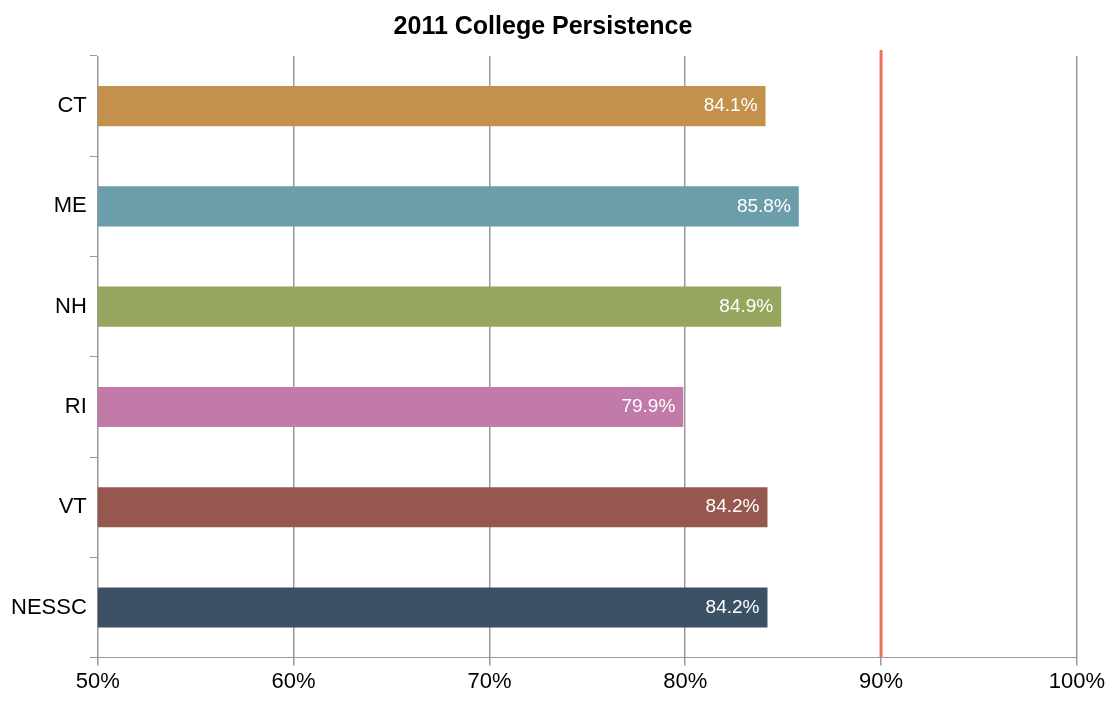  Describe the element at coordinates (543, 24) in the screenshot. I see `chart-title: 2011 College Persistence` at that location.